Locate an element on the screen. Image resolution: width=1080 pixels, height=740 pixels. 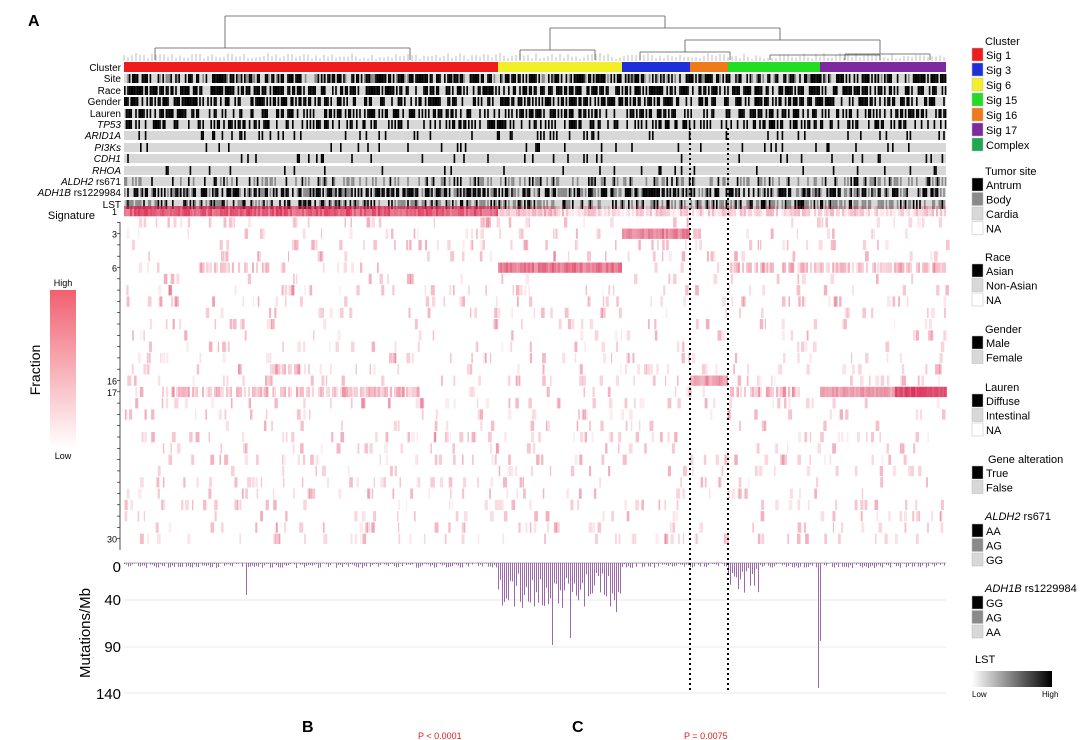
legend-cluster: Sig 1 Sig 3 Sig 6 Sig 15 Sig 16 Sig 17 Complex is located at coordinates (1000, 99).